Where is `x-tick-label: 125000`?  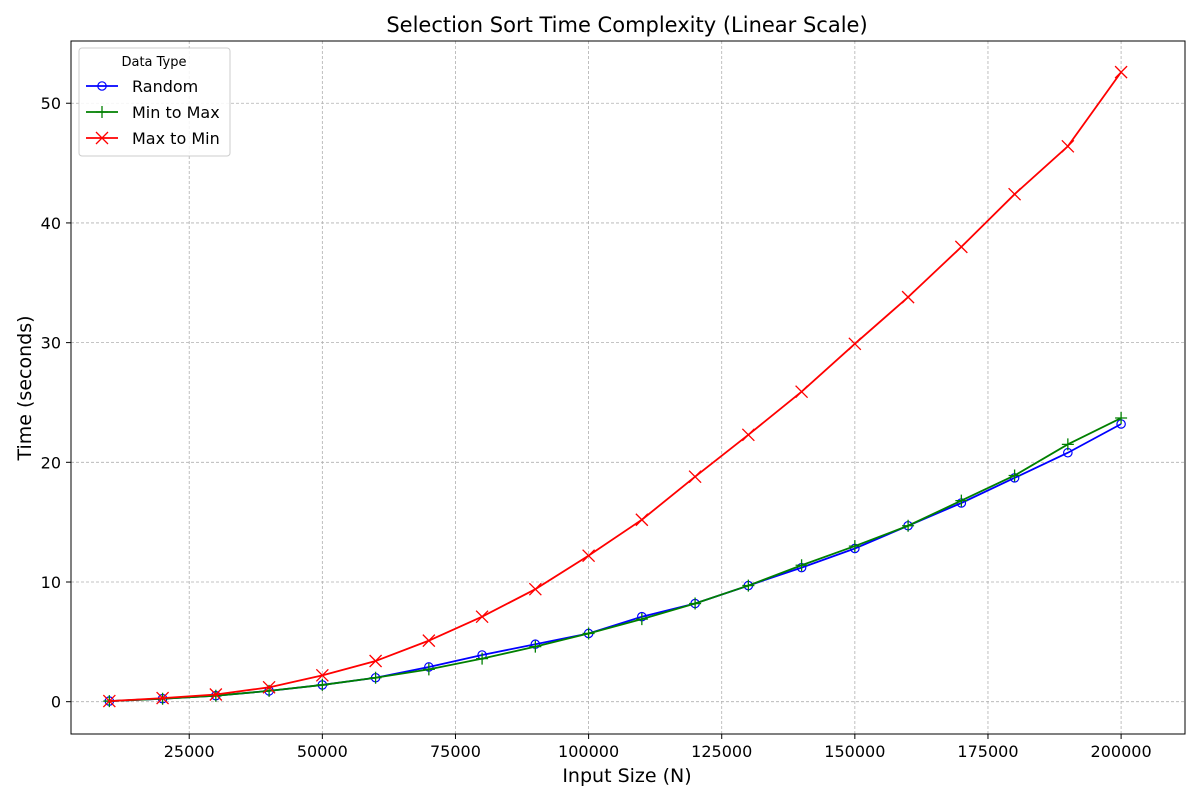 x-tick-label: 125000 is located at coordinates (721, 751).